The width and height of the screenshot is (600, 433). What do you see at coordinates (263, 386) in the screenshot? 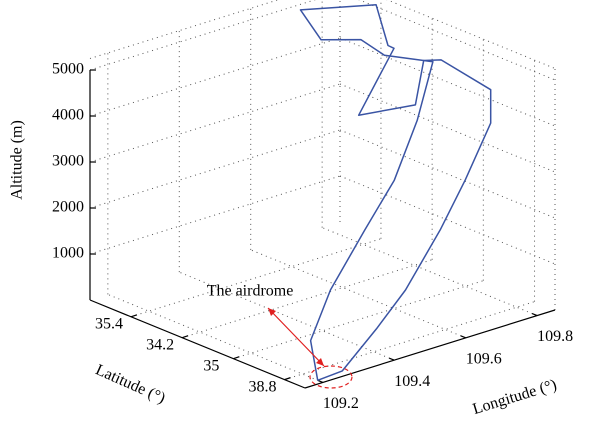
I see `y-tick-label: 38.8` at bounding box center [263, 386].